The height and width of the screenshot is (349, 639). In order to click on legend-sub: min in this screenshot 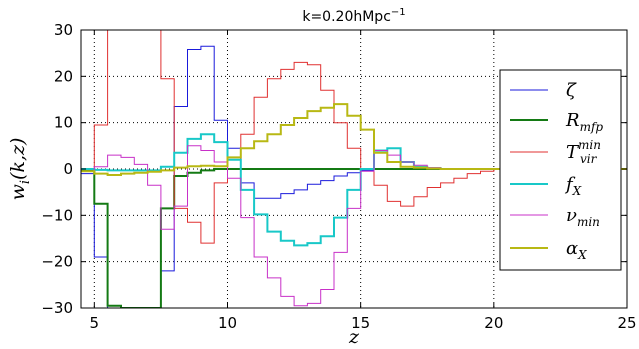, I will do `click(588, 222)`.